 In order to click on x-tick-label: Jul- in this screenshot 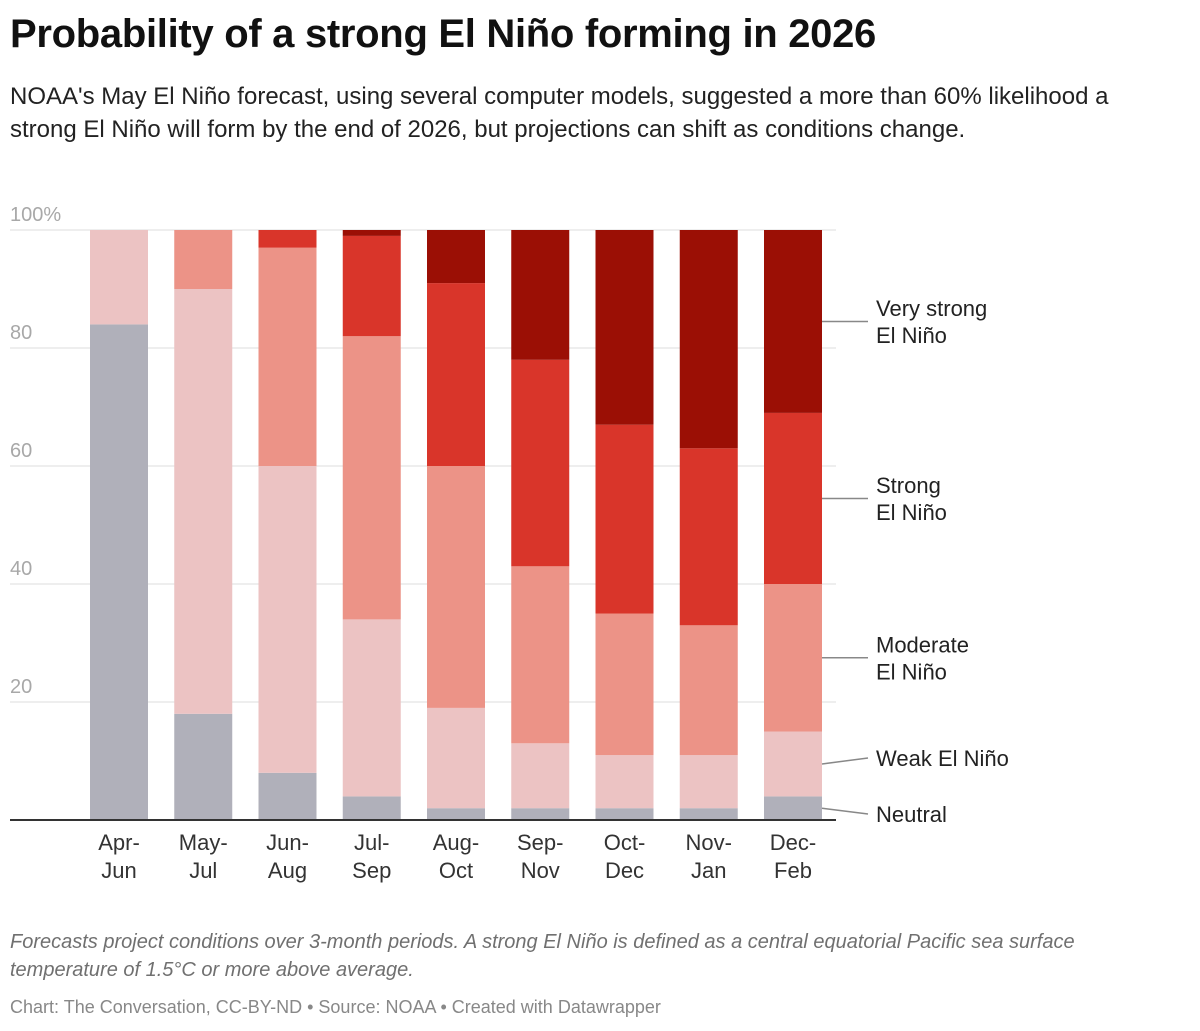, I will do `click(371, 842)`.